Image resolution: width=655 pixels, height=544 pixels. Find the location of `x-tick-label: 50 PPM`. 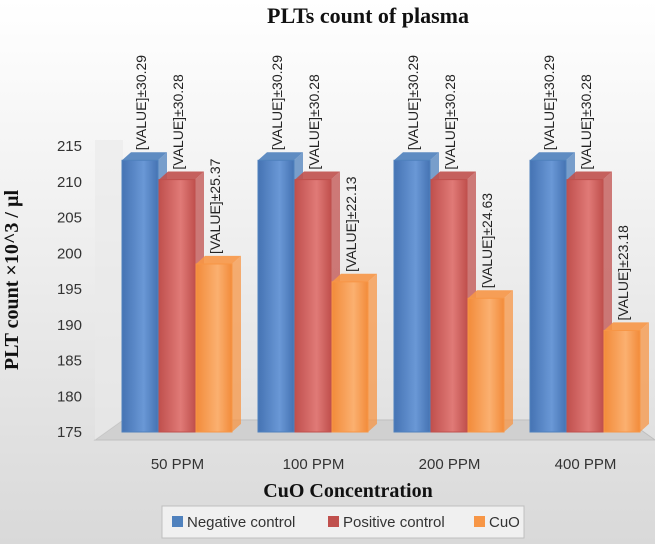

x-tick-label: 50 PPM is located at coordinates (177, 464).